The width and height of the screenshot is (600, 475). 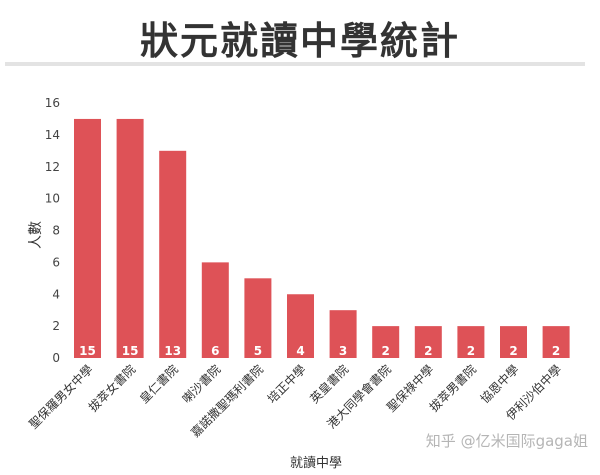 I want to click on x-tick-label: 協恩中學, so click(x=499, y=384).